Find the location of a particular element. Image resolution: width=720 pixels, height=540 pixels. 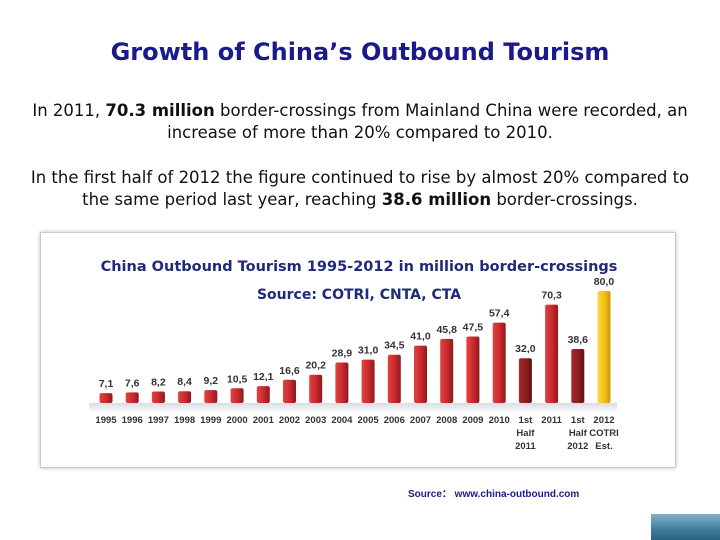

tick-label-12-0: 2007 is located at coordinates (420, 420).